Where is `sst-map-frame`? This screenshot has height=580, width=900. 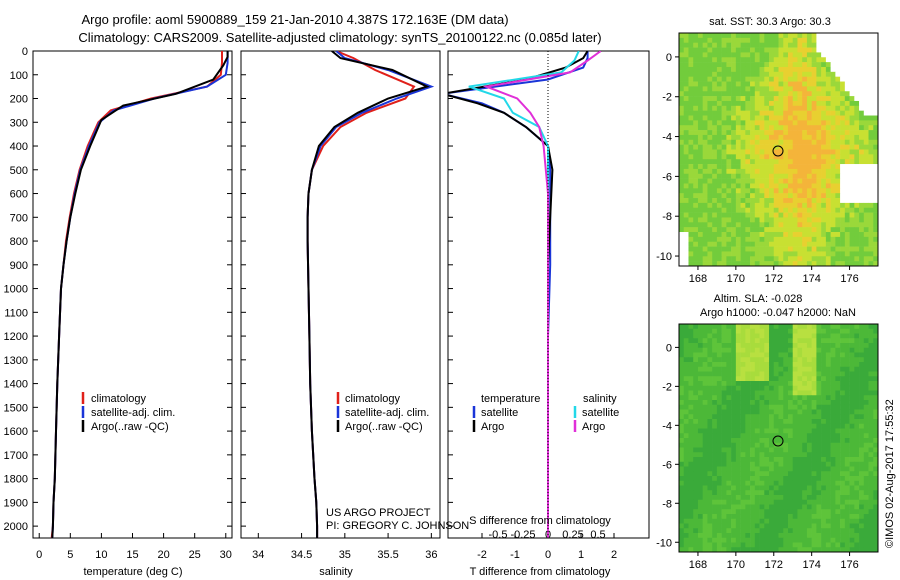
sst-map-frame is located at coordinates (778, 149).